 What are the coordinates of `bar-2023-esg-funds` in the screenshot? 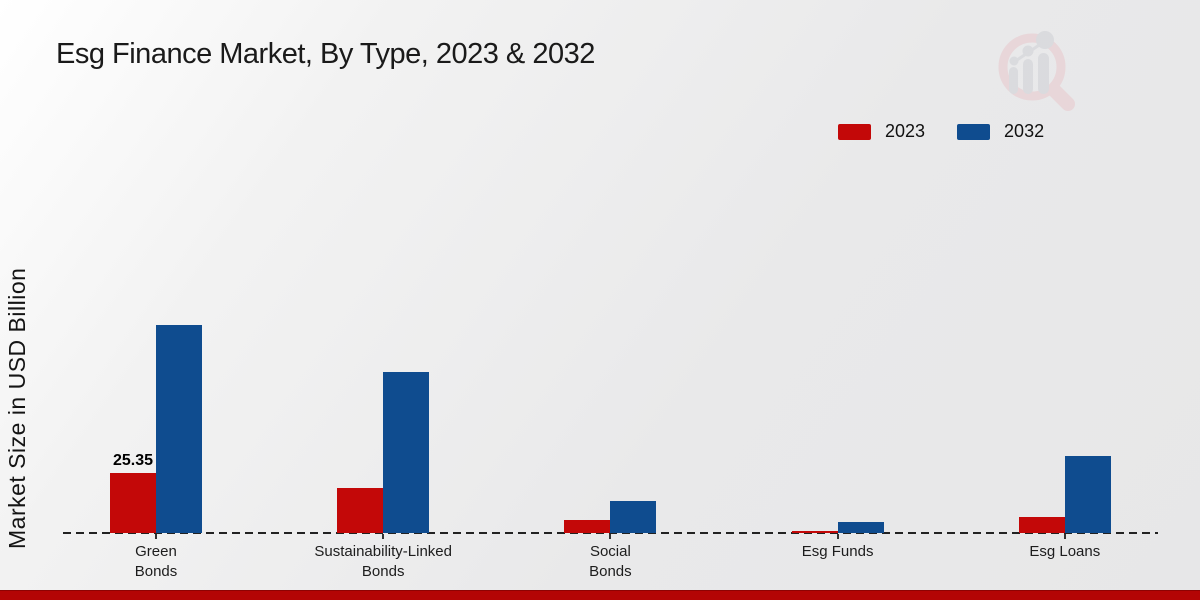 It's located at (814, 532).